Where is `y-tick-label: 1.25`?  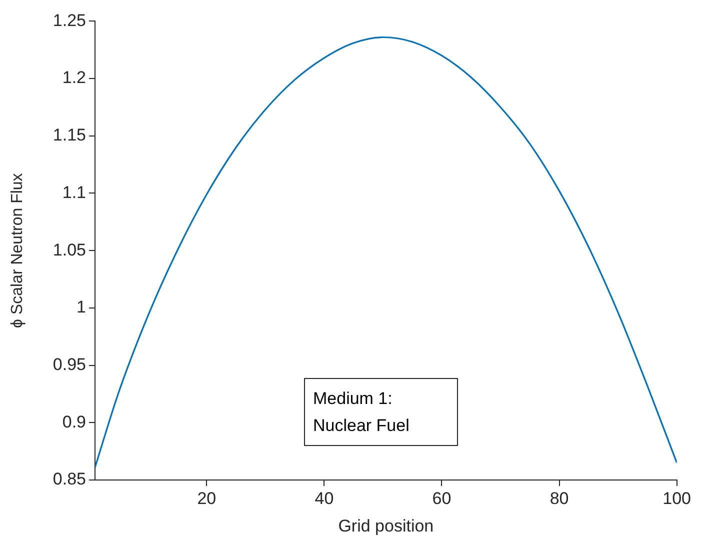 y-tick-label: 1.25 is located at coordinates (69, 20).